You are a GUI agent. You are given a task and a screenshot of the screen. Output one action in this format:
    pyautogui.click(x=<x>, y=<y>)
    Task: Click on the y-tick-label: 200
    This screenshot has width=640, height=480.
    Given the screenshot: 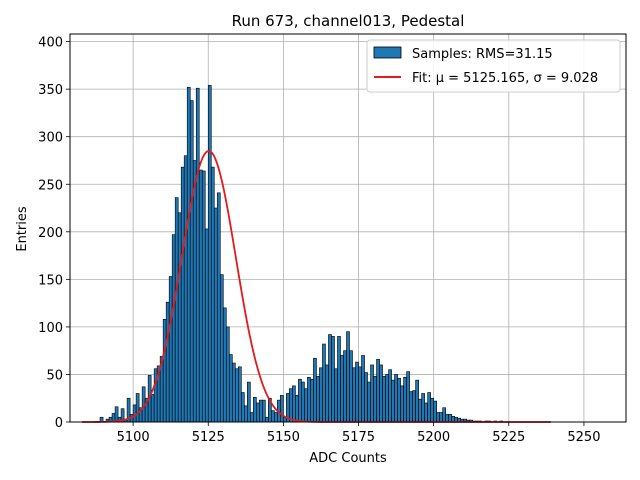 What is the action you would take?
    pyautogui.click(x=50, y=233)
    